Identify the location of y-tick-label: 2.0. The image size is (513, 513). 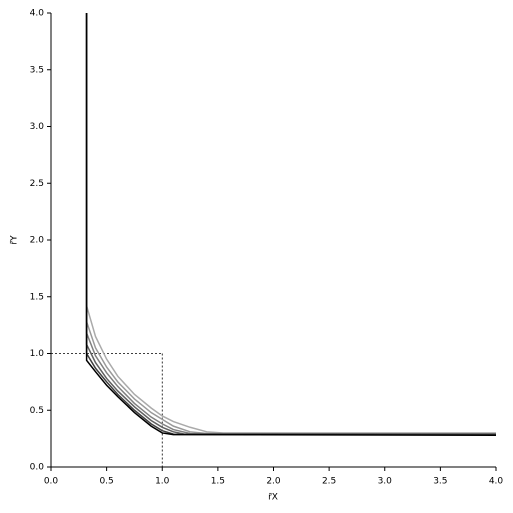
(37, 241).